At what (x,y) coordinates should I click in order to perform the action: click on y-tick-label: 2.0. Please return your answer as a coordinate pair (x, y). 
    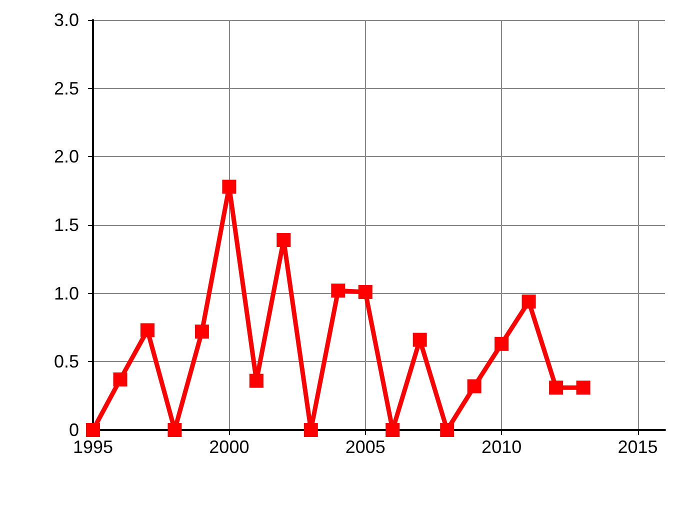
    Looking at the image, I should click on (66, 156).